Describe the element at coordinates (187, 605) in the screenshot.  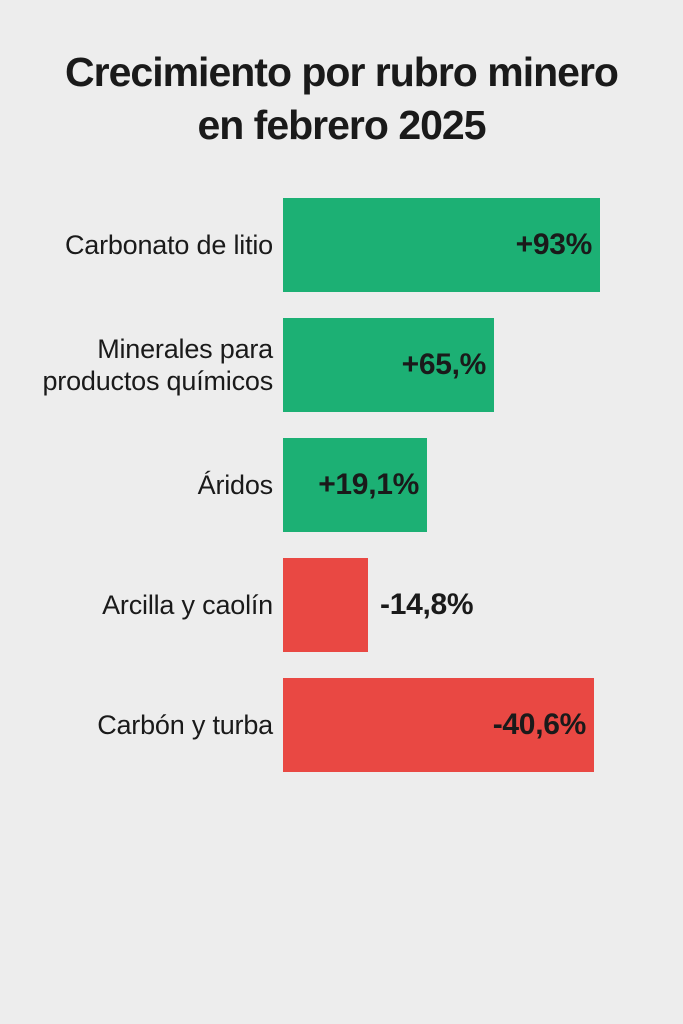
I see `category-label: Arcilla y caolín` at that location.